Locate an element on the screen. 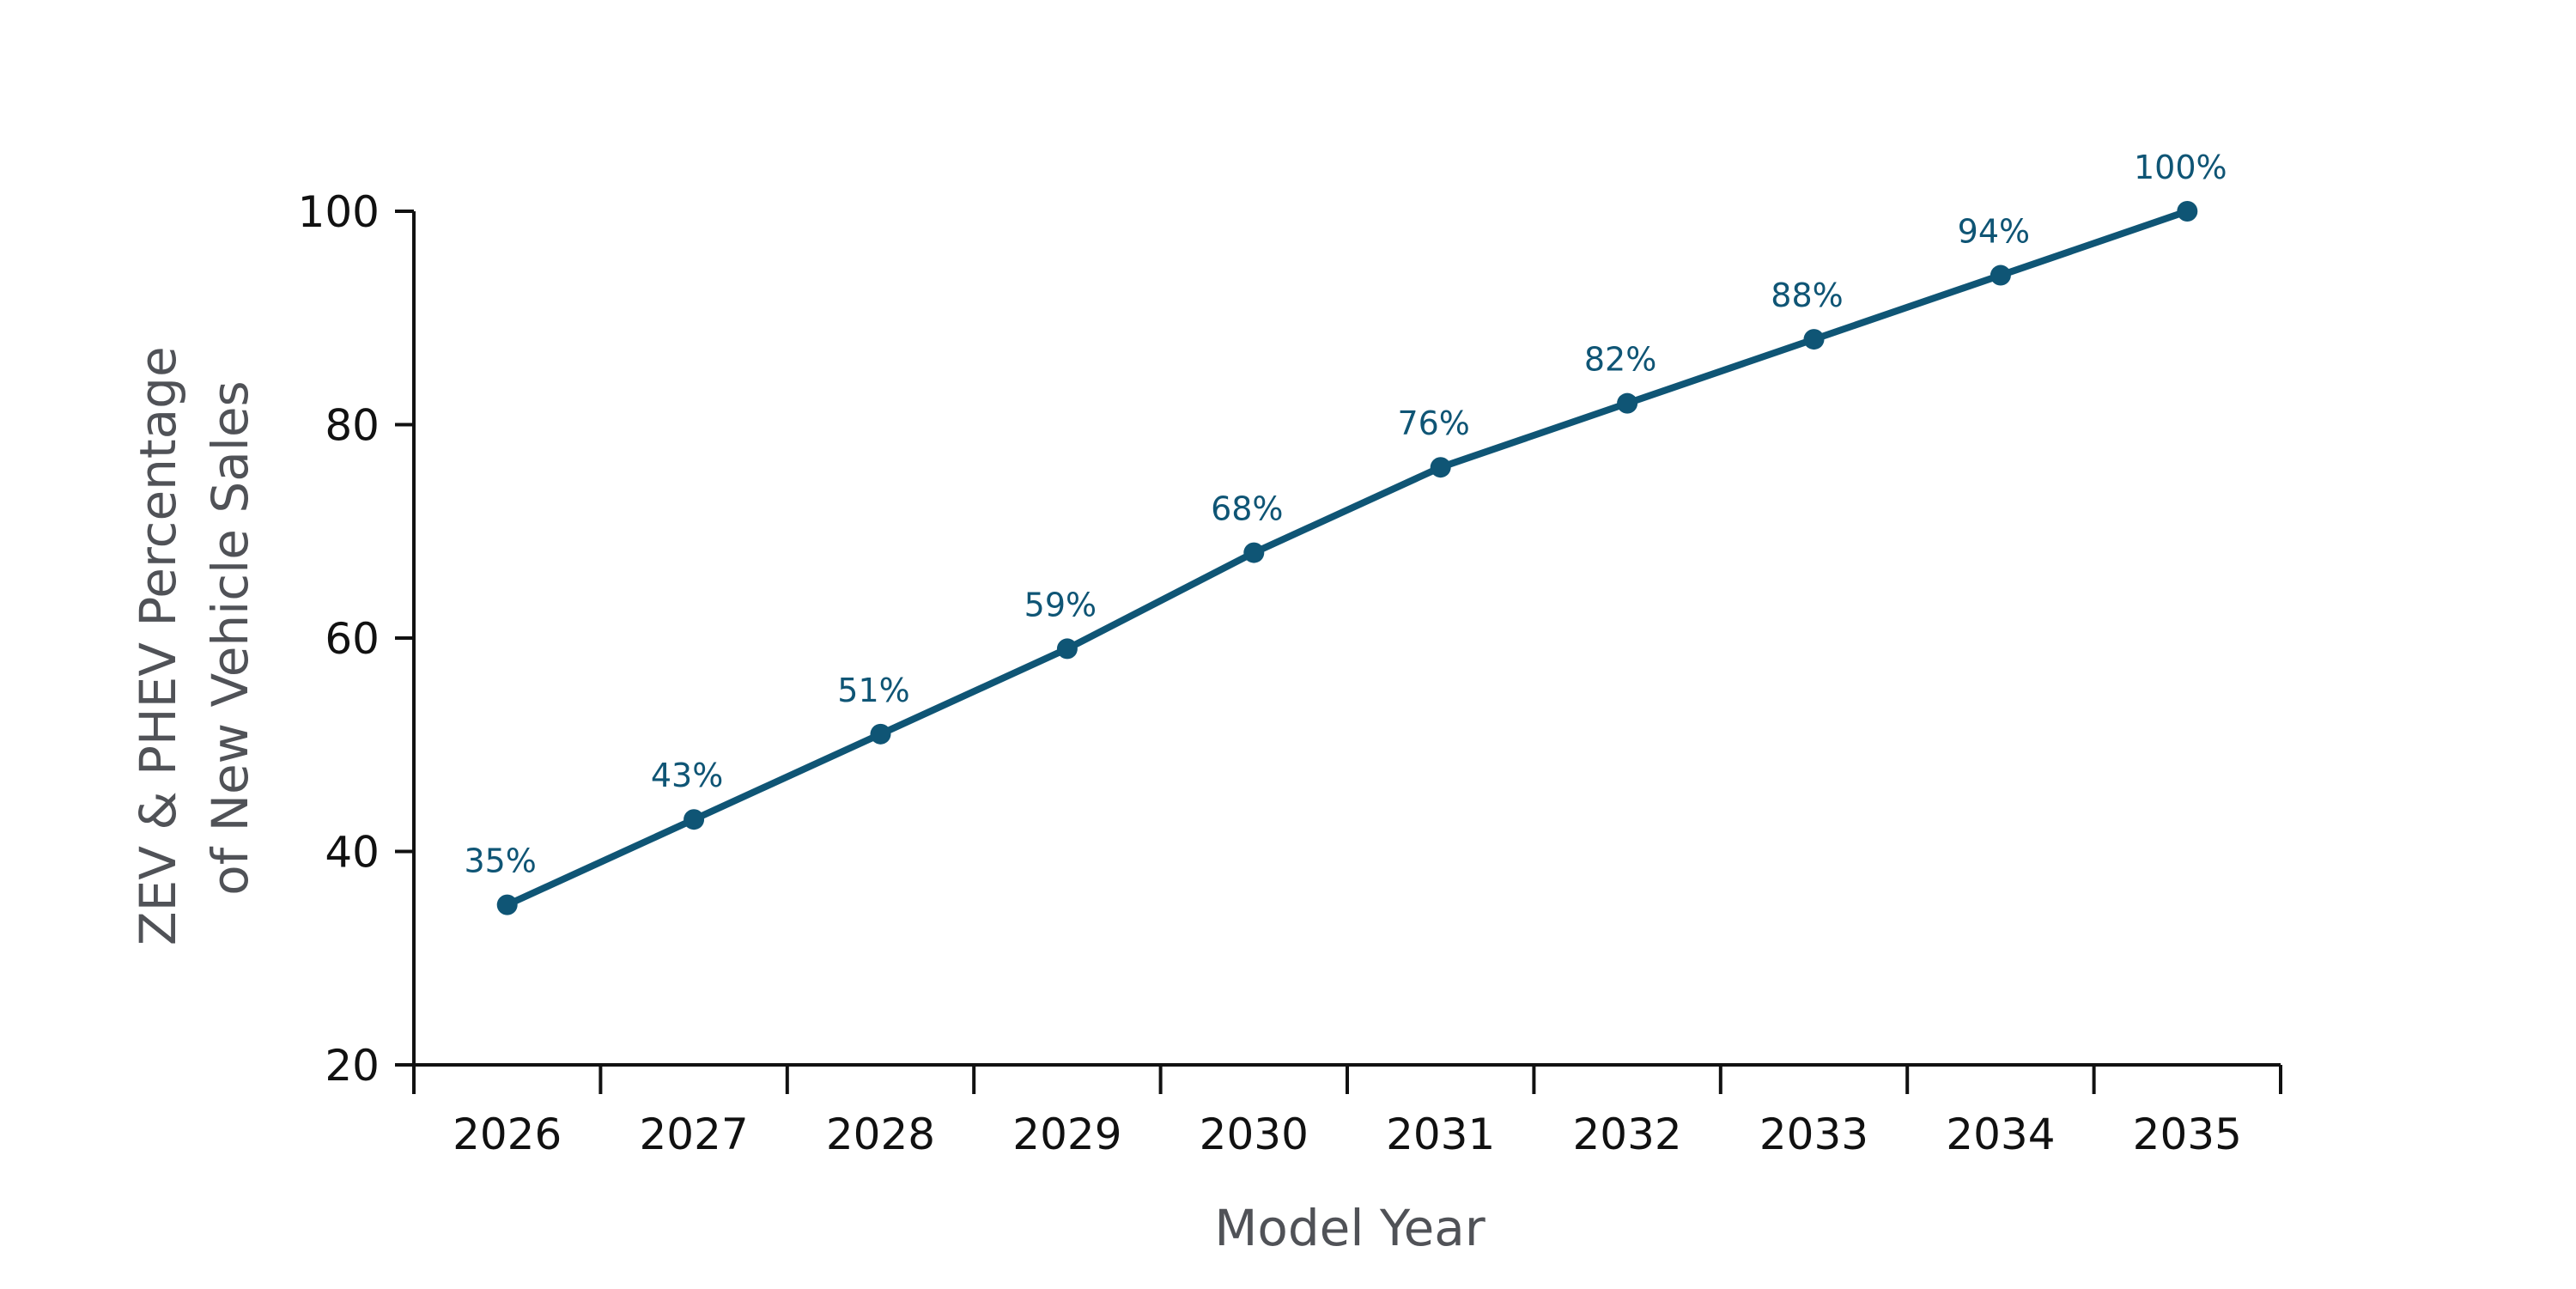  data-label: 94% is located at coordinates (1994, 232).